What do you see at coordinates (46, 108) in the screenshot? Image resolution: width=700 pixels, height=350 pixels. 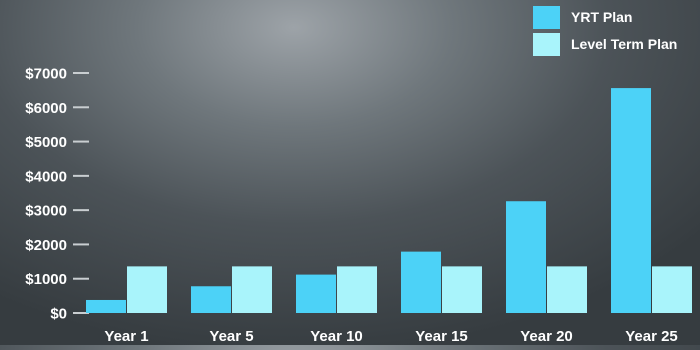 I see `y-tick-label: $6000` at bounding box center [46, 108].